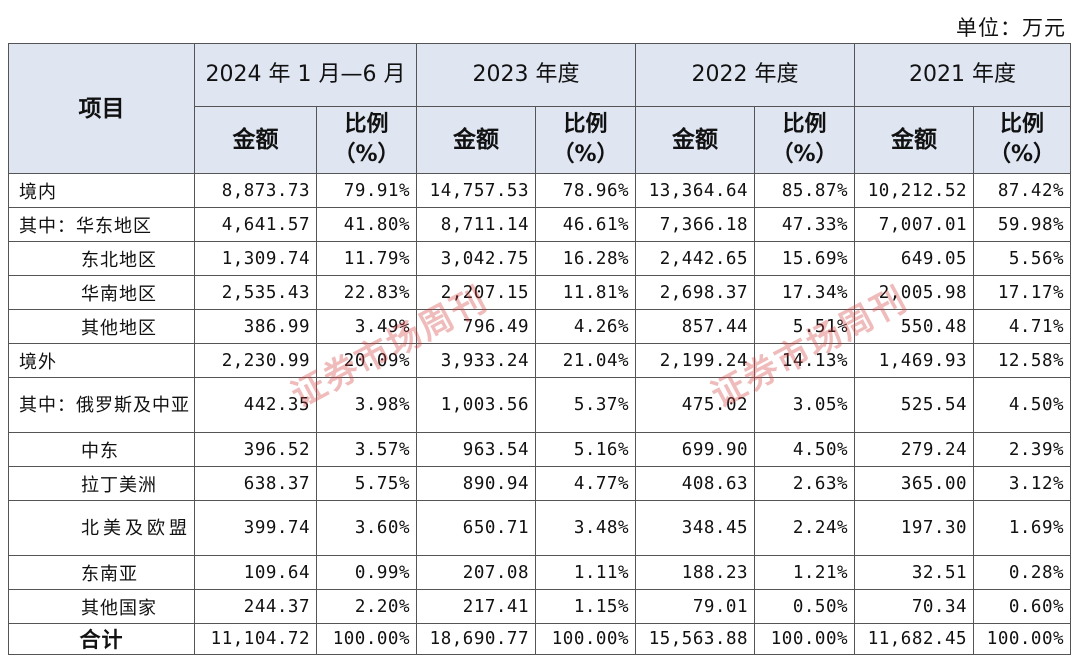 The height and width of the screenshot is (666, 1080). I want to click on ratio-cell: 16.28%, so click(585, 258).